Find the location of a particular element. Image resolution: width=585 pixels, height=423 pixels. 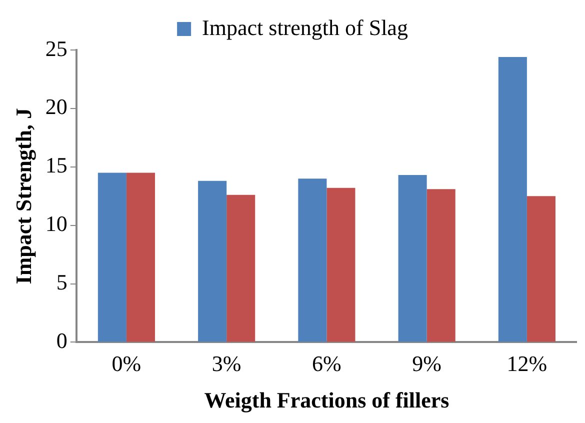

x-tick-label: 0% is located at coordinates (127, 363).